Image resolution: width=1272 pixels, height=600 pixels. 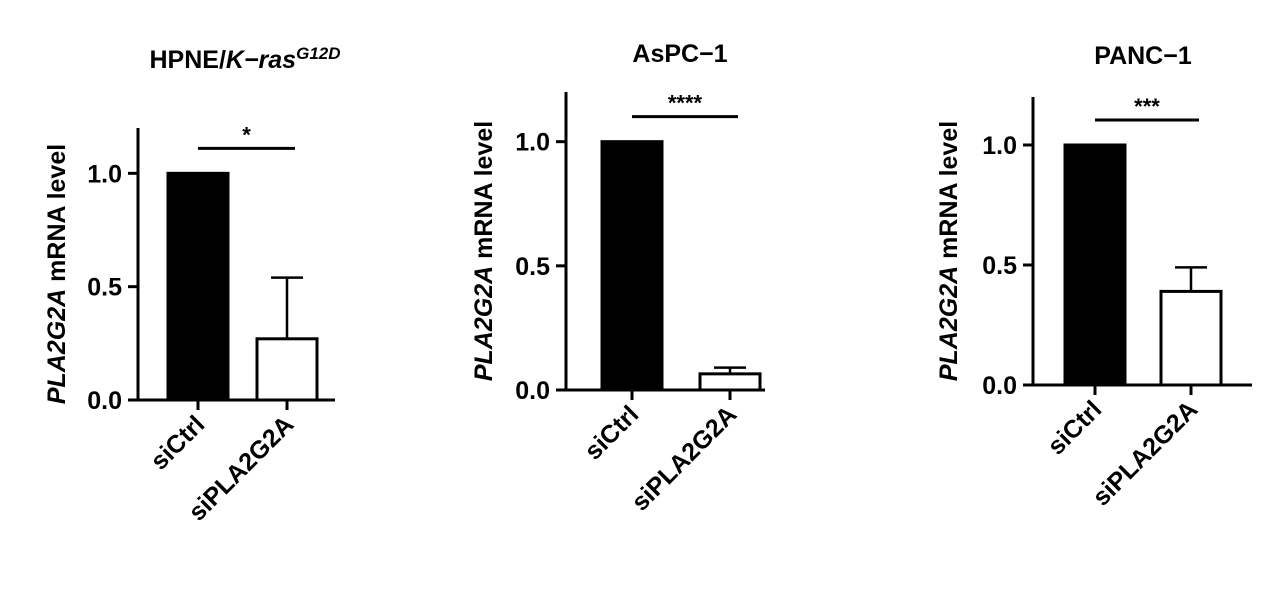 I want to click on title-part: G12D, so click(x=318, y=53).